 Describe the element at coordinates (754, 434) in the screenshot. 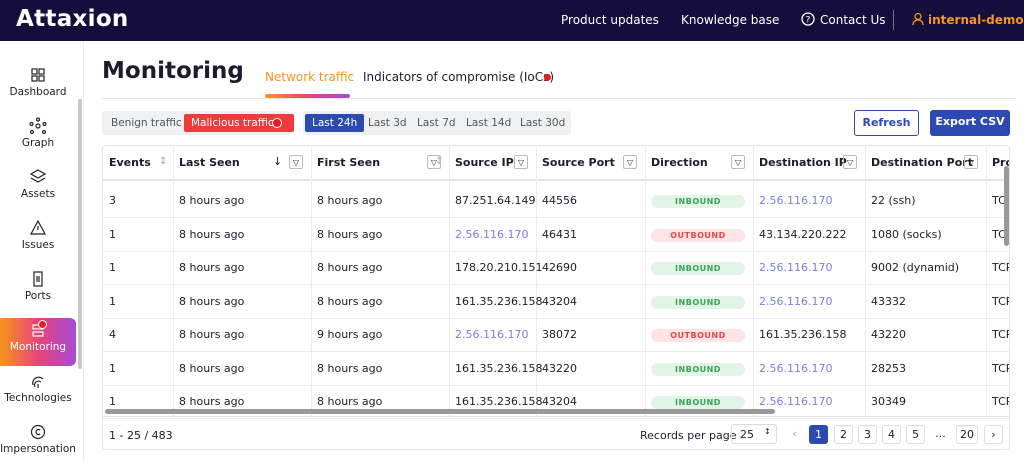

I see `per-page-select: 25 ↕` at that location.